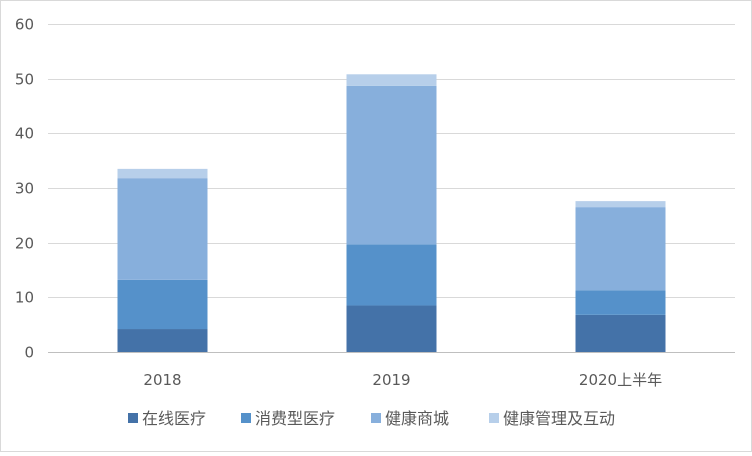 This screenshot has height=456, width=752. What do you see at coordinates (29, 353) in the screenshot?
I see `y-tick-label: 0` at bounding box center [29, 353].